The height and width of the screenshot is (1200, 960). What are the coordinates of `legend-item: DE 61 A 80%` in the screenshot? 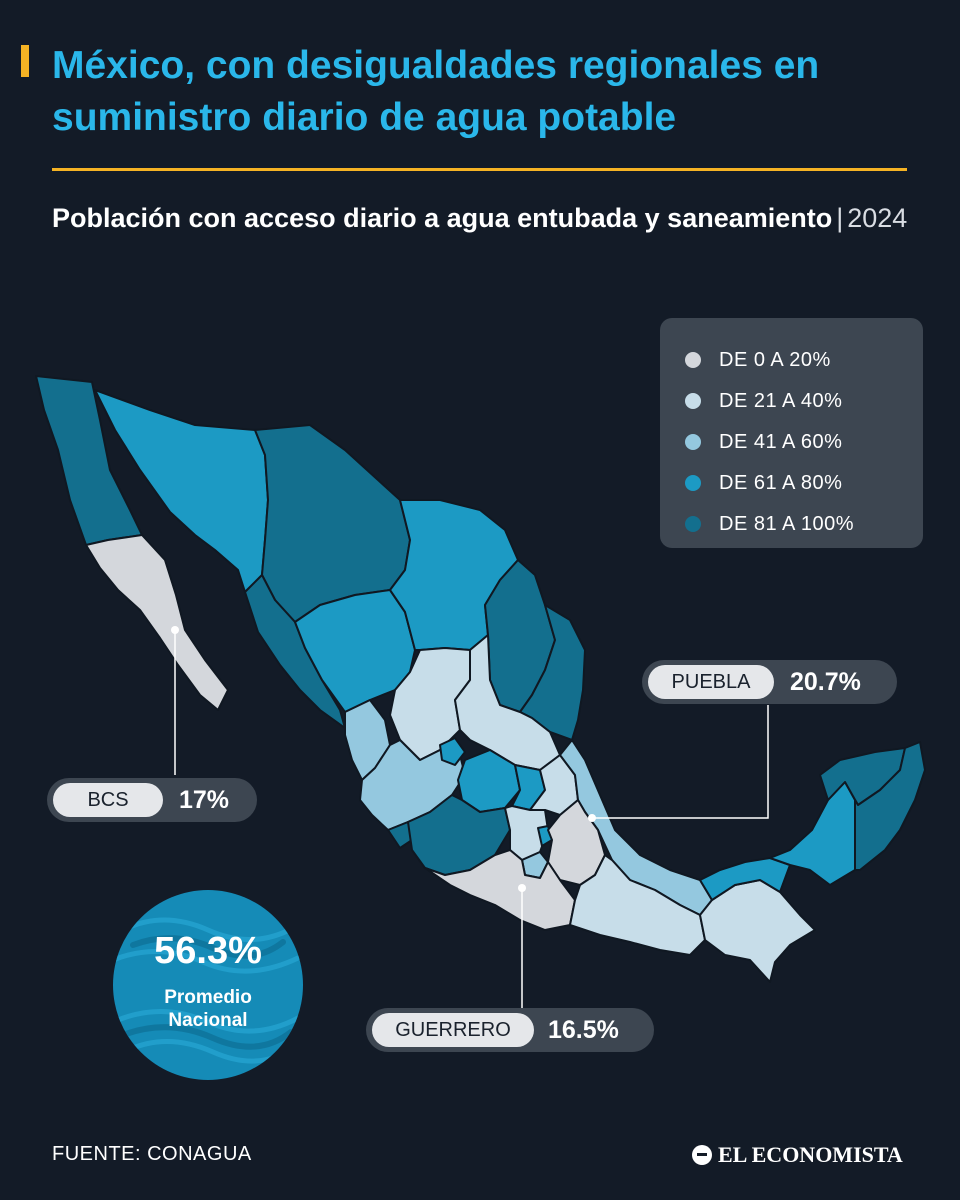 It's located at (763, 483).